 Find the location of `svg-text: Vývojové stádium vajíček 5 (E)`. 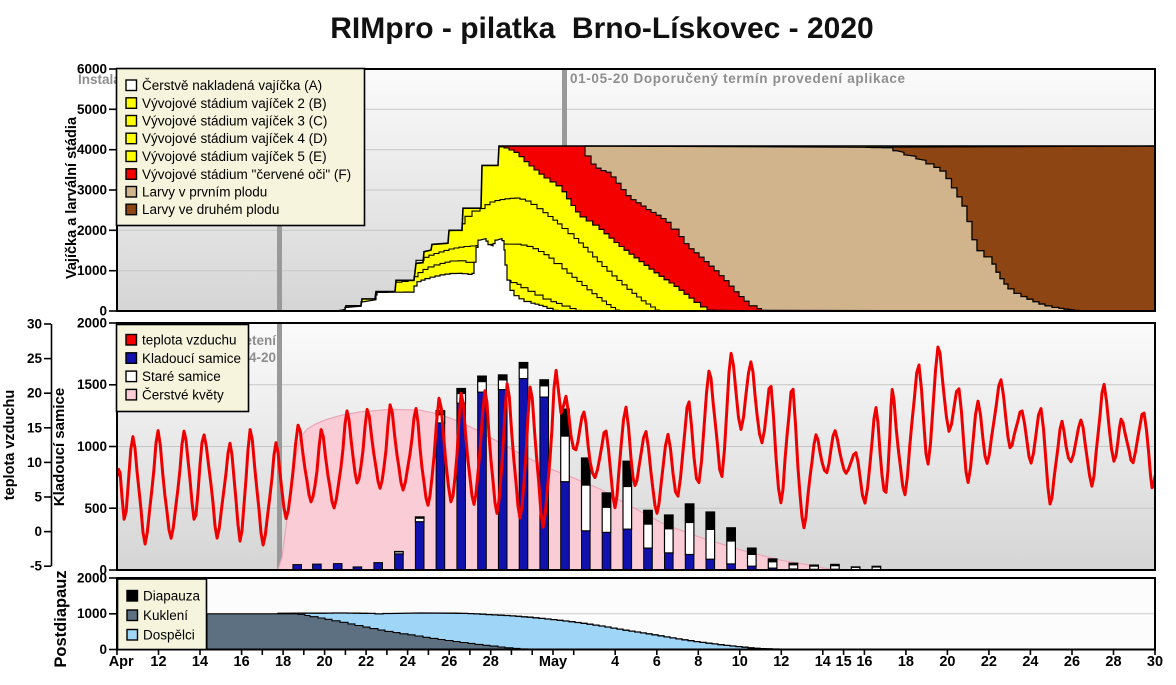

svg-text: Vývojové stádium vajíček 5 (E) is located at coordinates (234, 156).